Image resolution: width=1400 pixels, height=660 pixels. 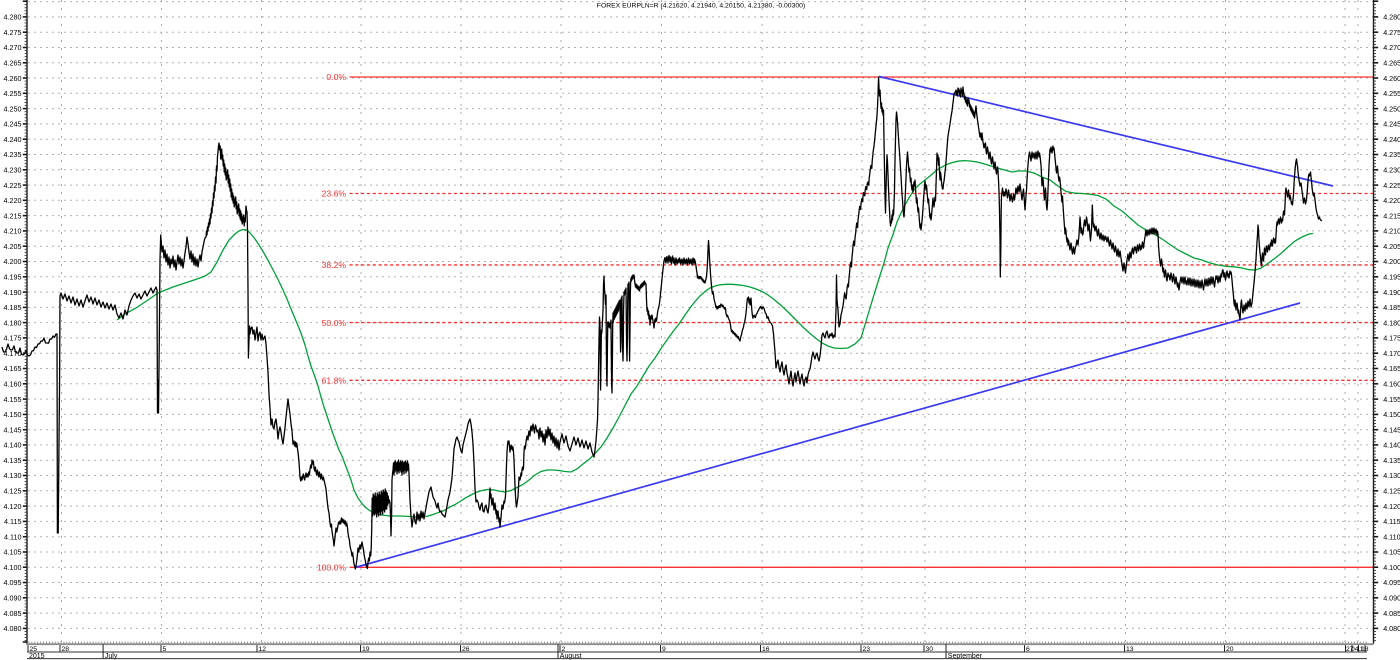 I want to click on svg-text: 38.2%, so click(x=334, y=265).